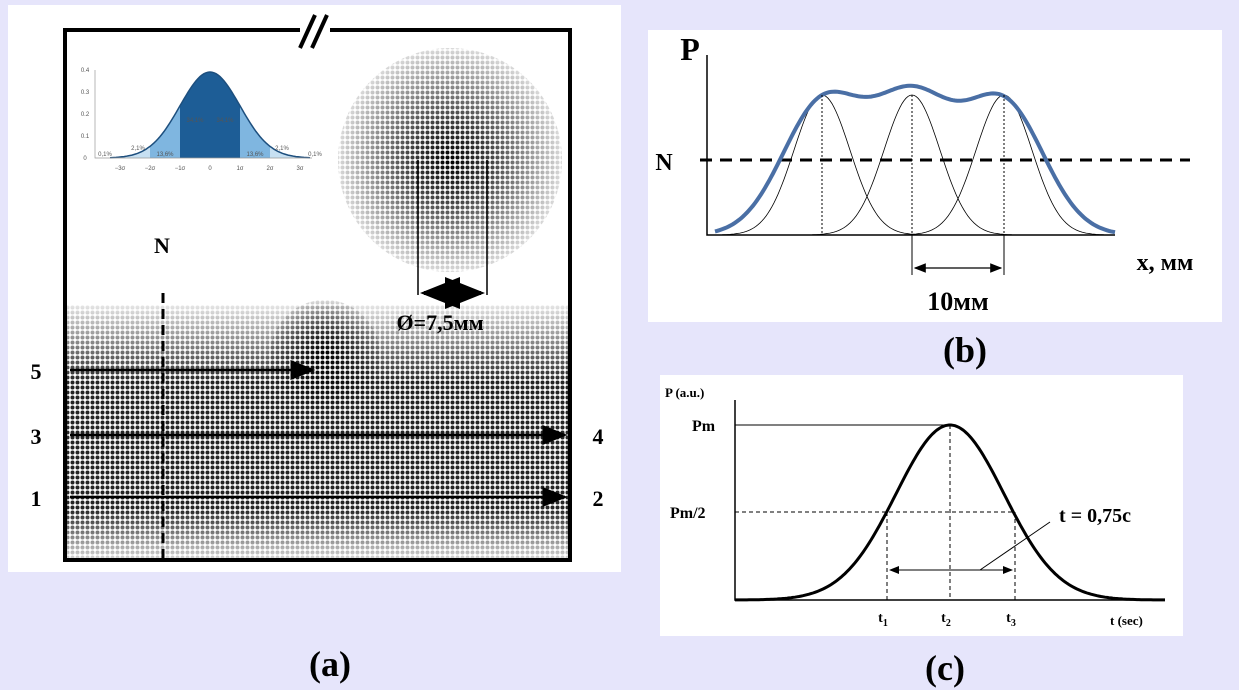 The height and width of the screenshot is (690, 1239). I want to click on inset-curve, so click(210, 115).